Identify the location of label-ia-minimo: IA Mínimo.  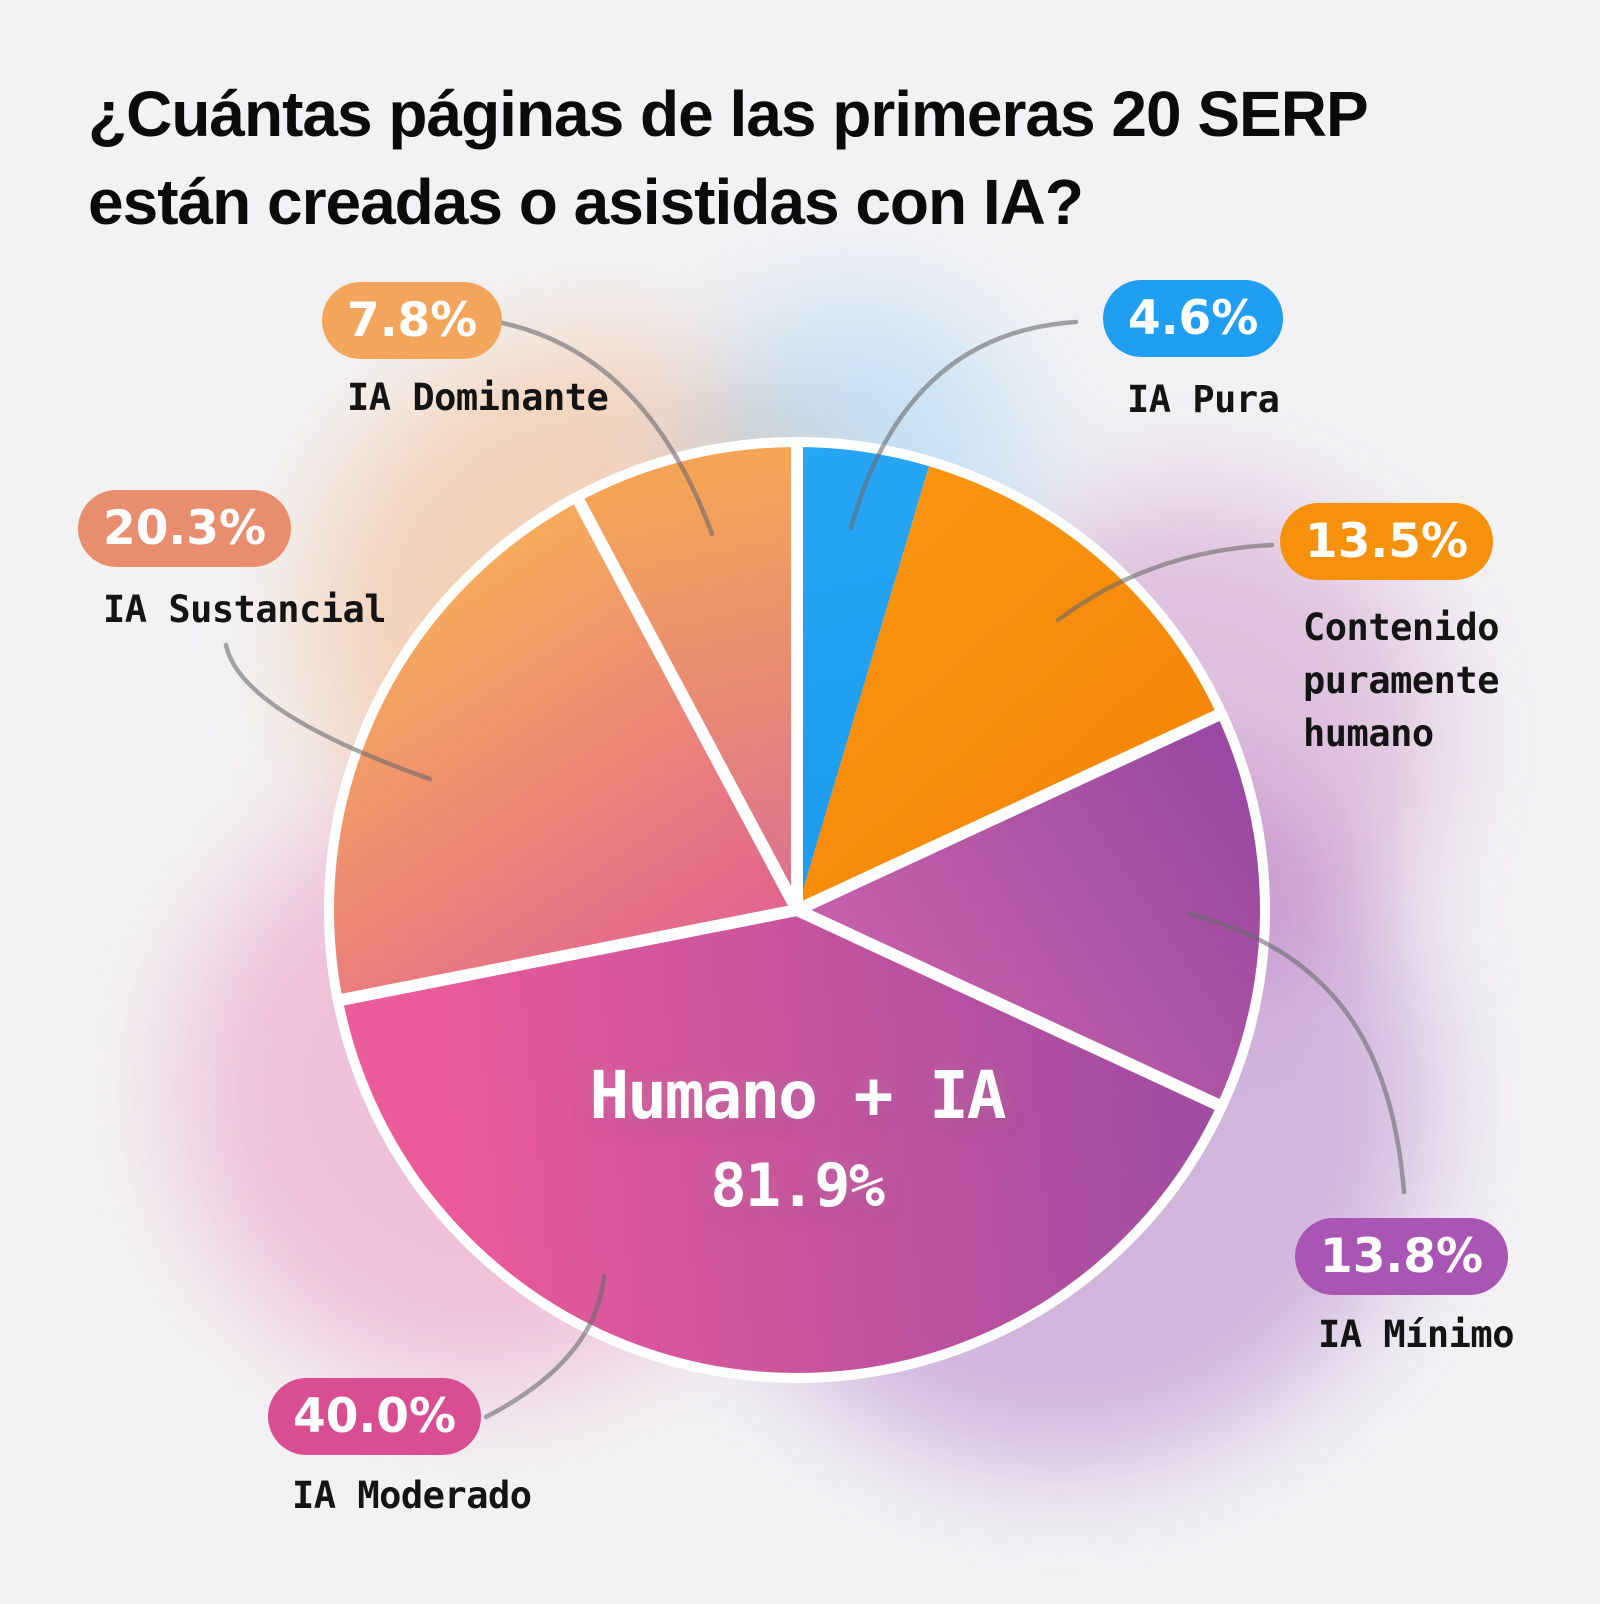
(1416, 1334).